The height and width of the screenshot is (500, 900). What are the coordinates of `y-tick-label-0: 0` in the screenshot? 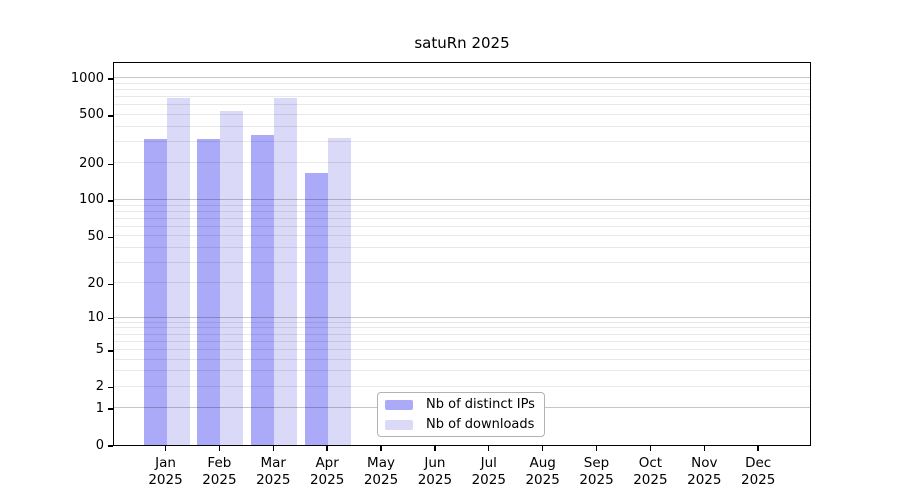 It's located at (99, 445).